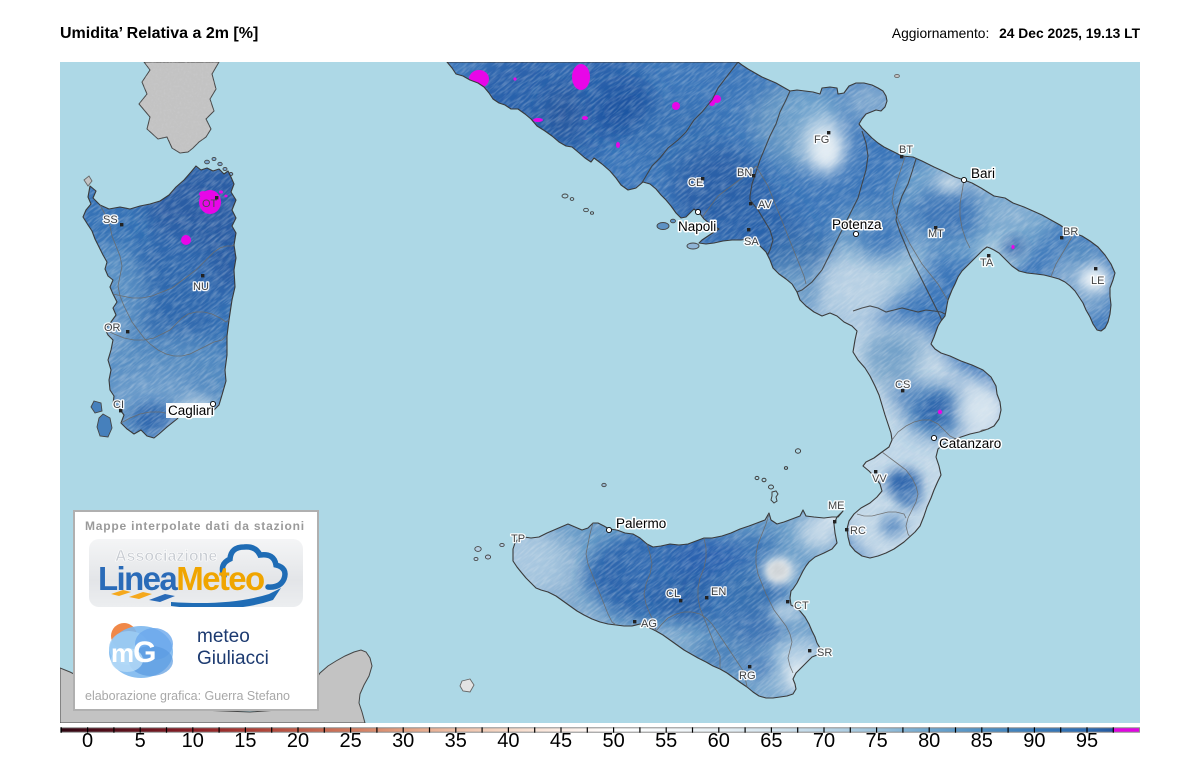  What do you see at coordinates (233, 658) in the screenshot?
I see `svg-text: Giuliacci` at bounding box center [233, 658].